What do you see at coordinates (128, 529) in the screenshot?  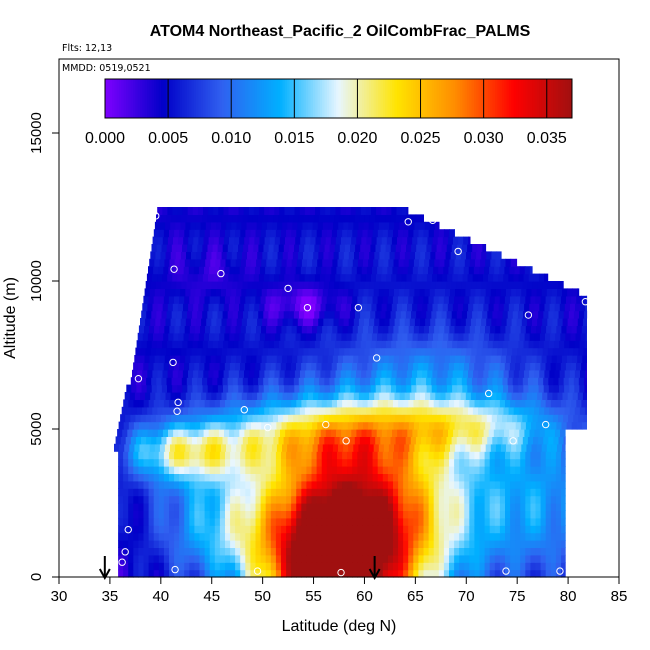 I see `sample-point` at bounding box center [128, 529].